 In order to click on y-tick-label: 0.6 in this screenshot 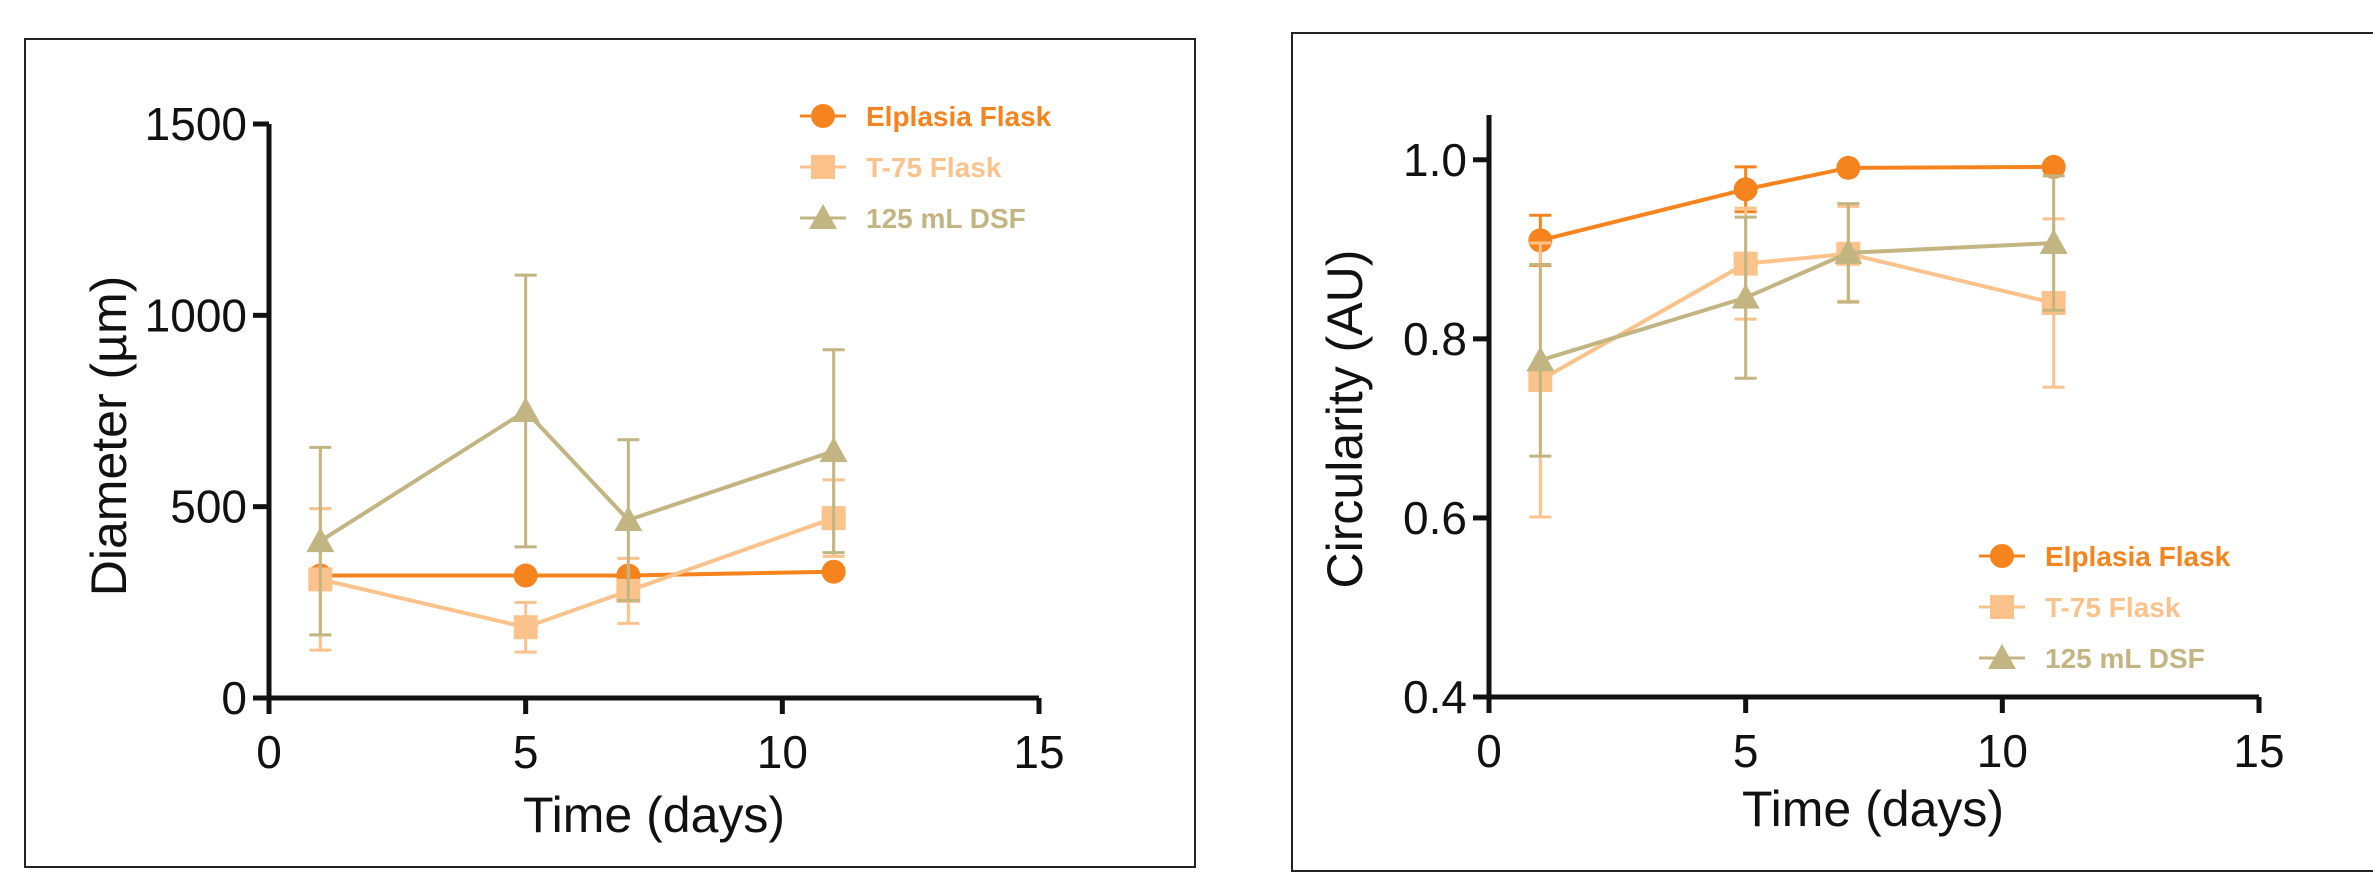, I will do `click(1435, 518)`.